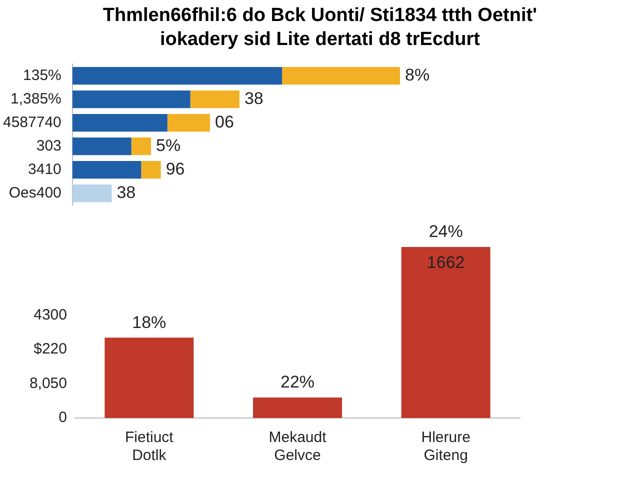 This screenshot has width=640, height=480. I want to click on text: 0, so click(62, 417).